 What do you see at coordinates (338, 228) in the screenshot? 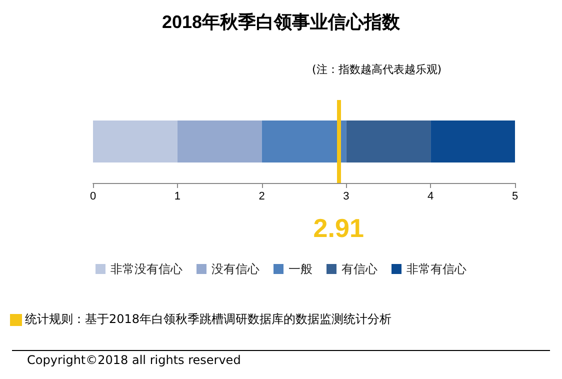
I see `ref-line-label: 2.91` at bounding box center [338, 228].